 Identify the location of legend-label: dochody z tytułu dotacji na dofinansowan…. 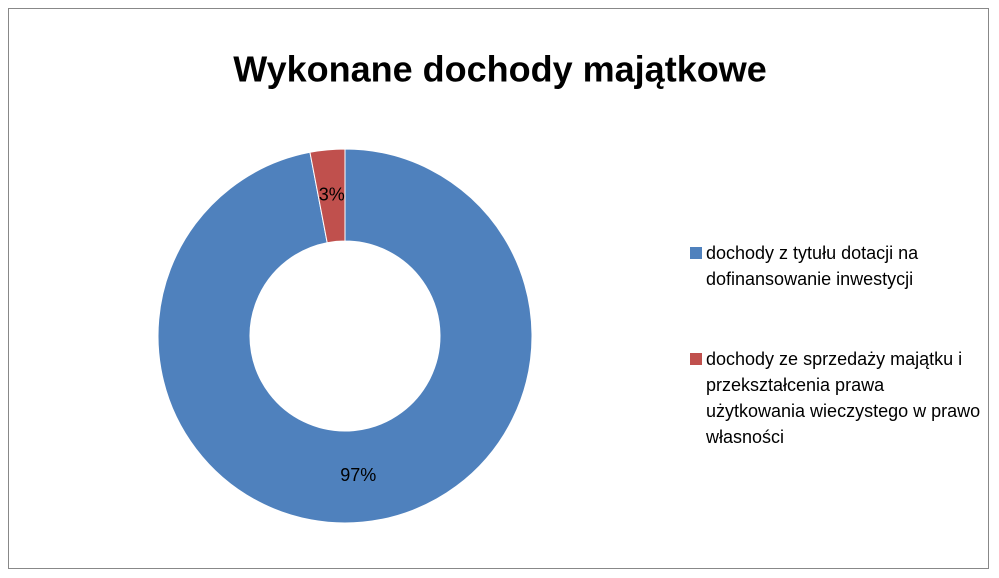
(812, 266).